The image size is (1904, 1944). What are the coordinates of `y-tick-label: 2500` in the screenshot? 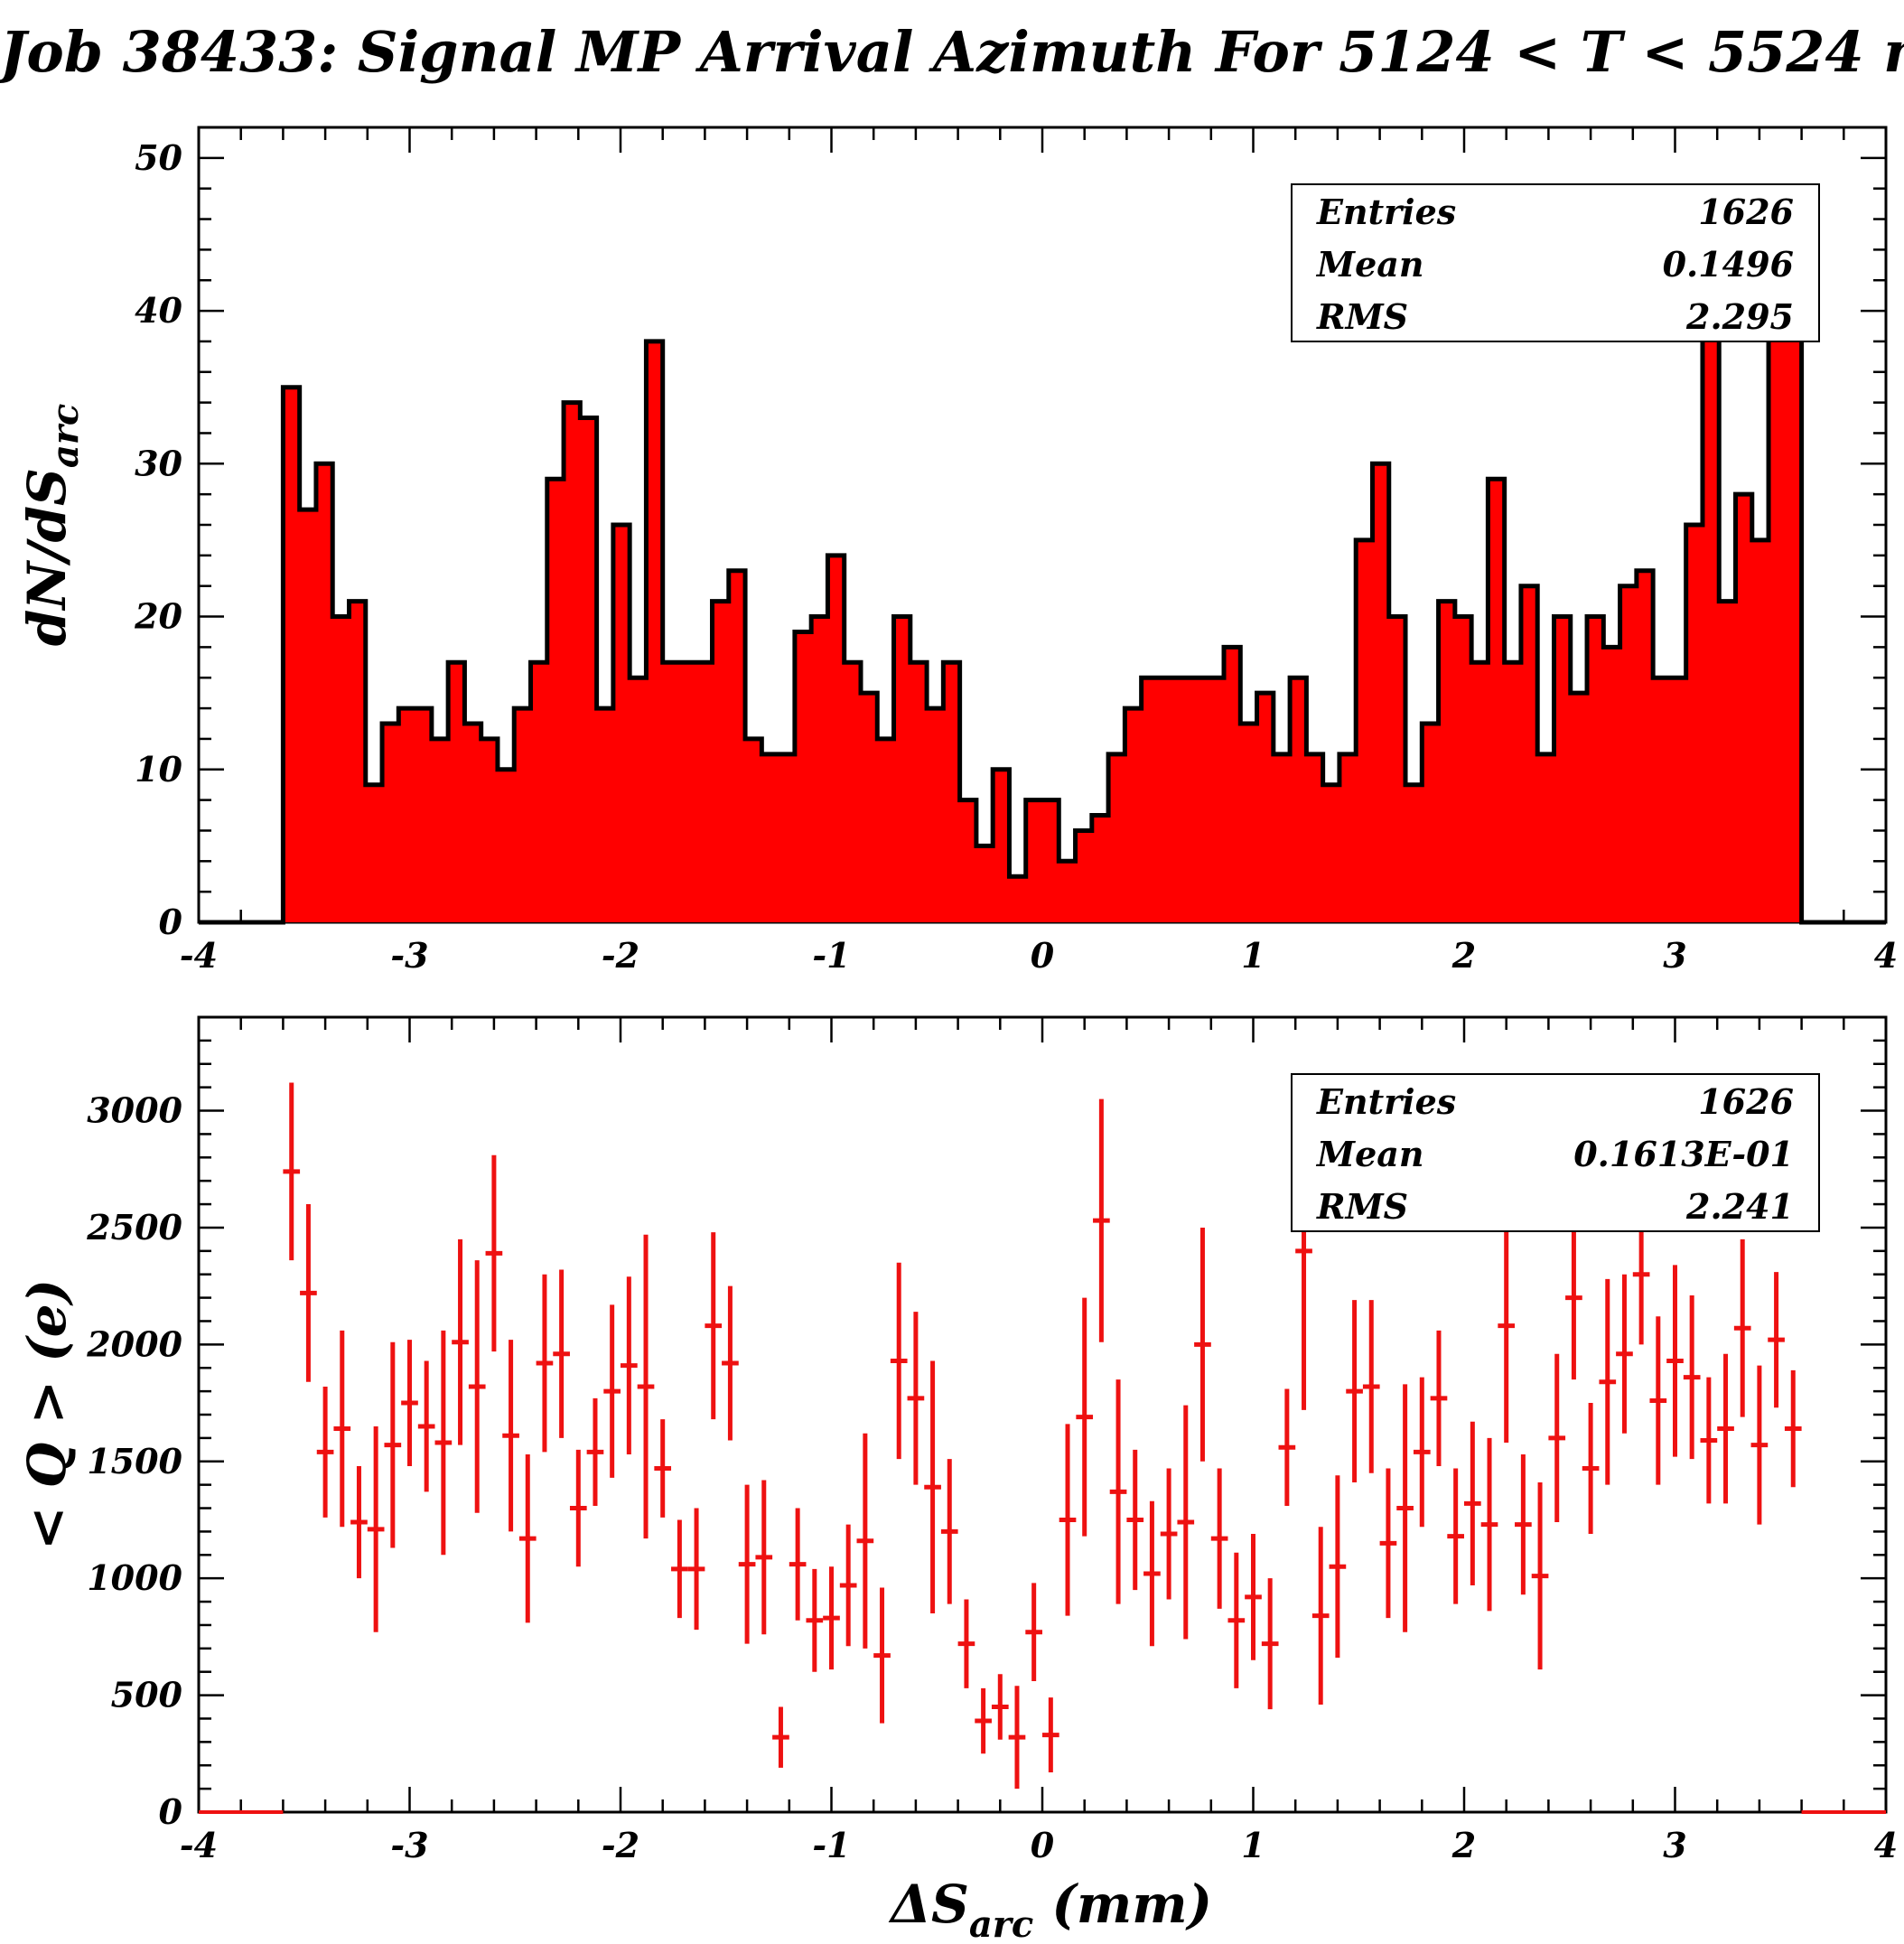 It's located at (134, 1227).